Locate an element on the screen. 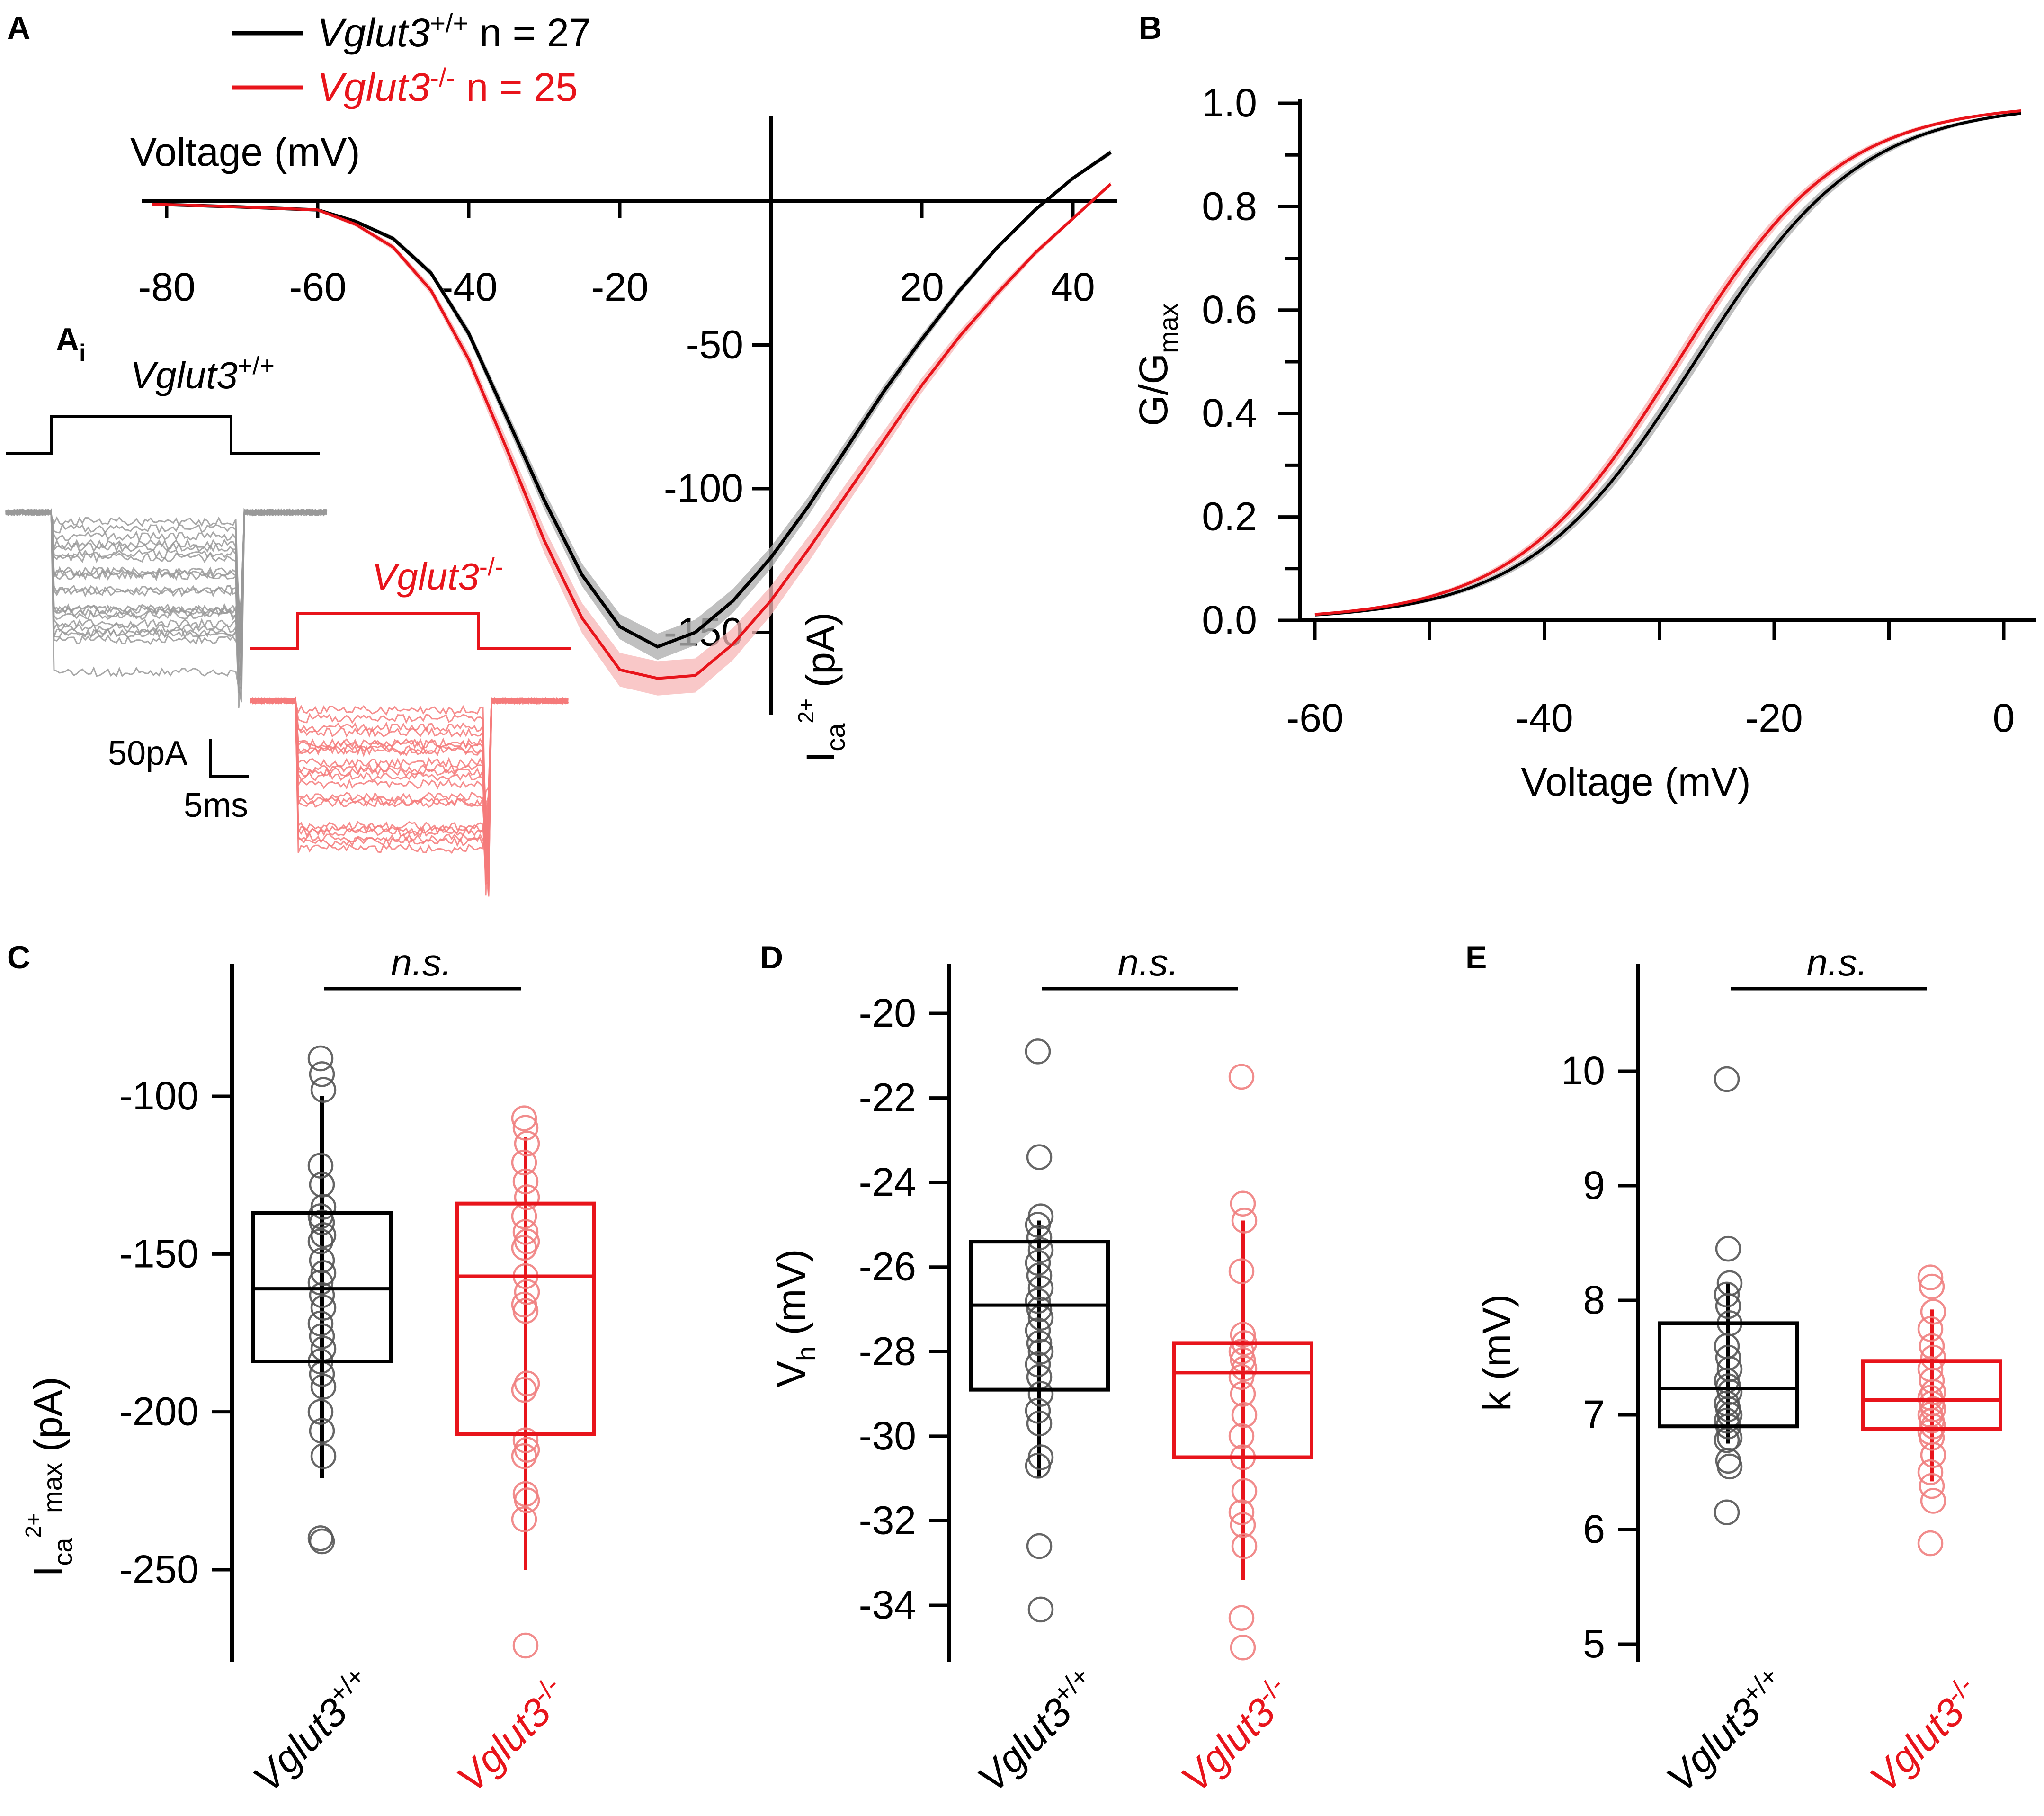  b-y-tick-label: 0.4 is located at coordinates (1229, 413).